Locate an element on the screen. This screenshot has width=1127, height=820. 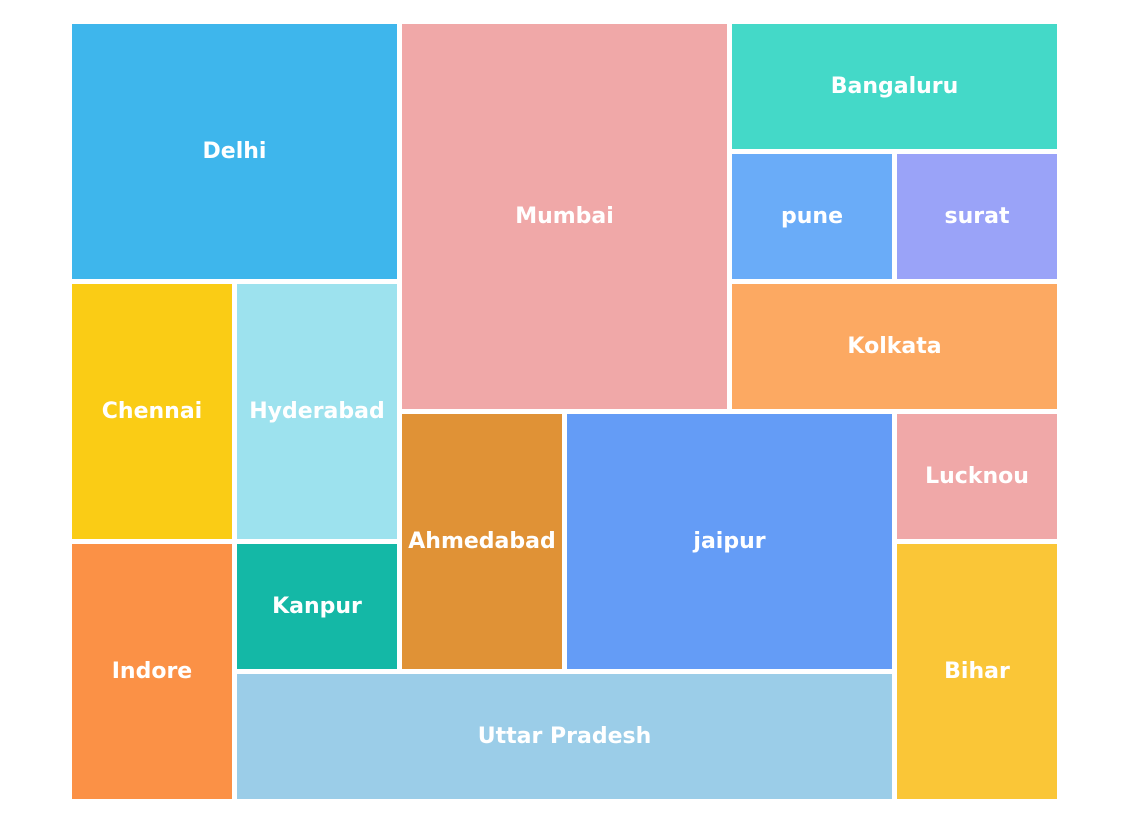
tile-label: surat is located at coordinates (977, 216).